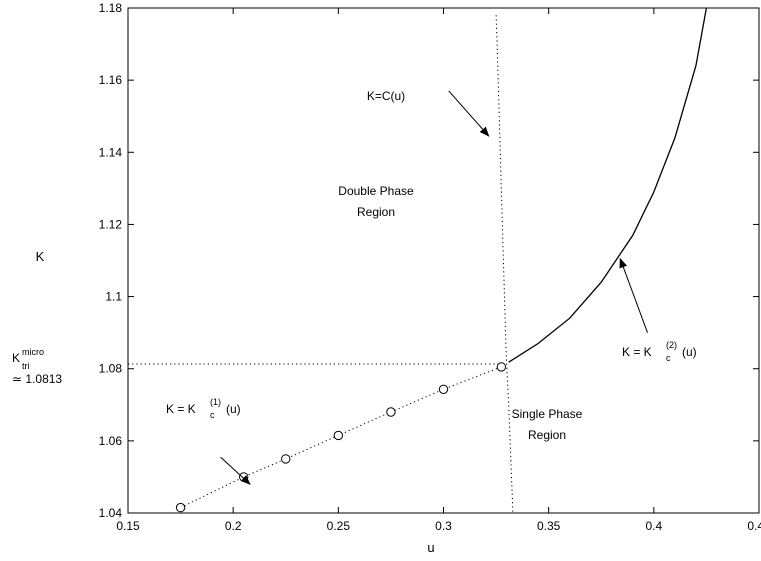  What do you see at coordinates (376, 191) in the screenshot?
I see `svg-text: Double Phase` at bounding box center [376, 191].